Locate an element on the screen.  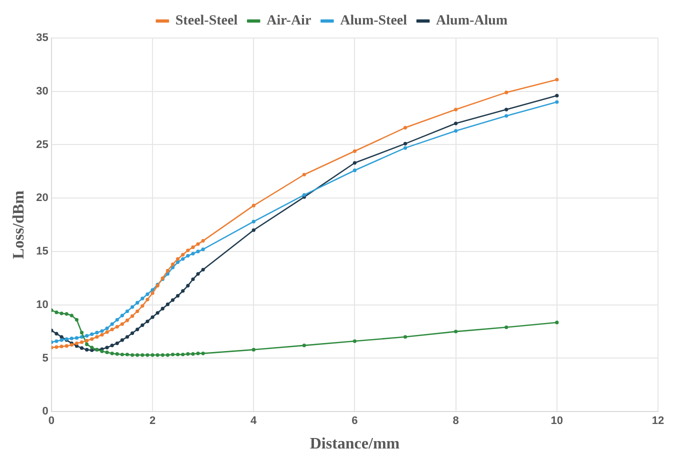
x-tick-label: 2 is located at coordinates (152, 421).